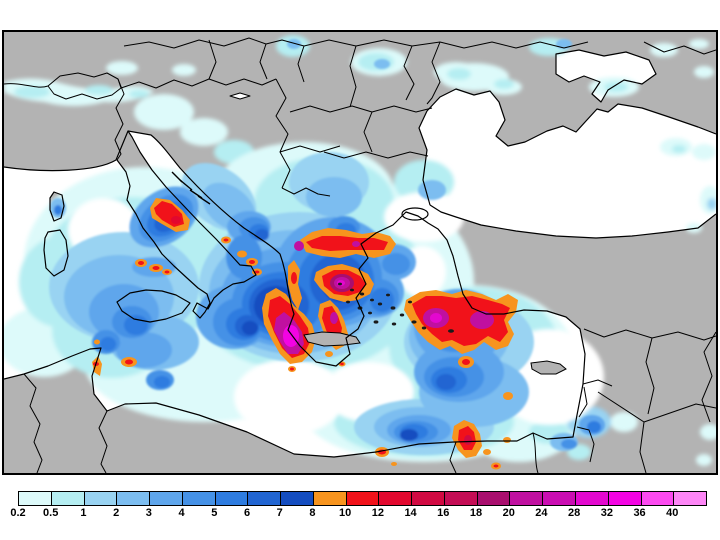  What do you see at coordinates (18, 513) in the screenshot?
I see `colorbar-label: 0.2` at bounding box center [18, 513].